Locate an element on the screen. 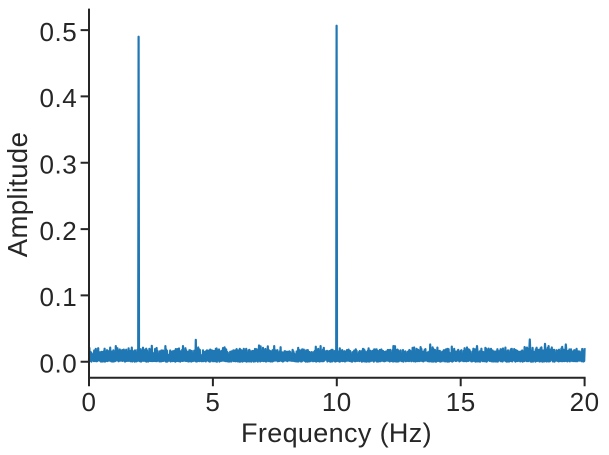 Image resolution: width=609 pixels, height=455 pixels. svg-text: 0.3 is located at coordinates (59, 165).